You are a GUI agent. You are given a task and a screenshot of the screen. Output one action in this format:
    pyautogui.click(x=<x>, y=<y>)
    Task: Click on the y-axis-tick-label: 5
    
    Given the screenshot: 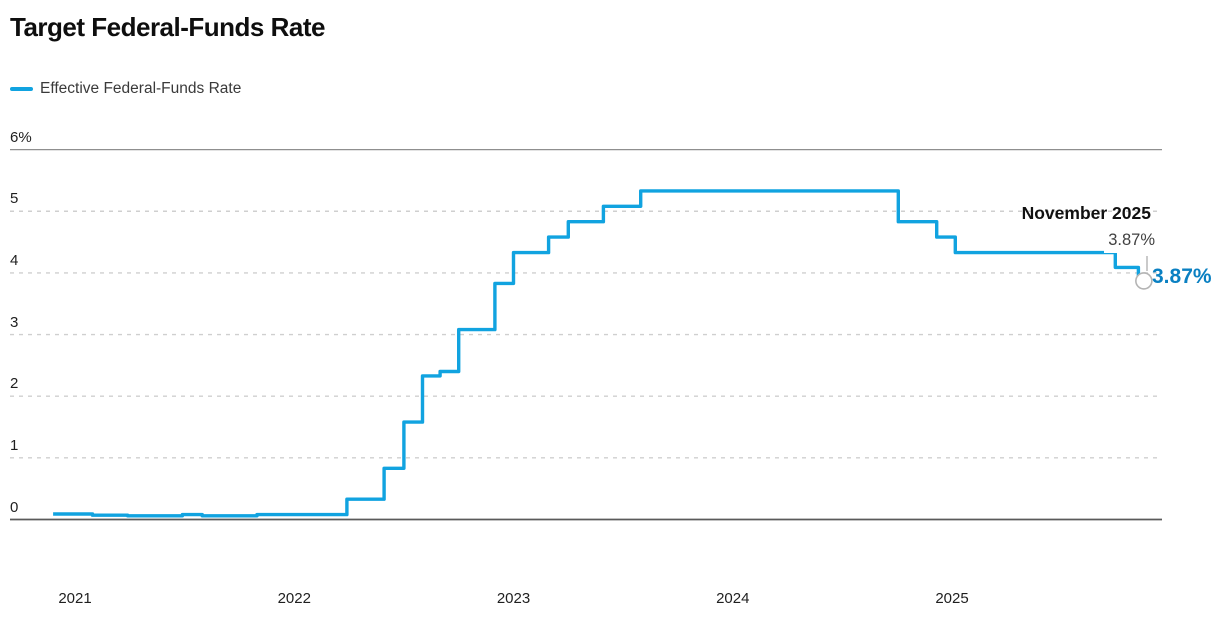 What is the action you would take?
    pyautogui.click(x=14, y=199)
    